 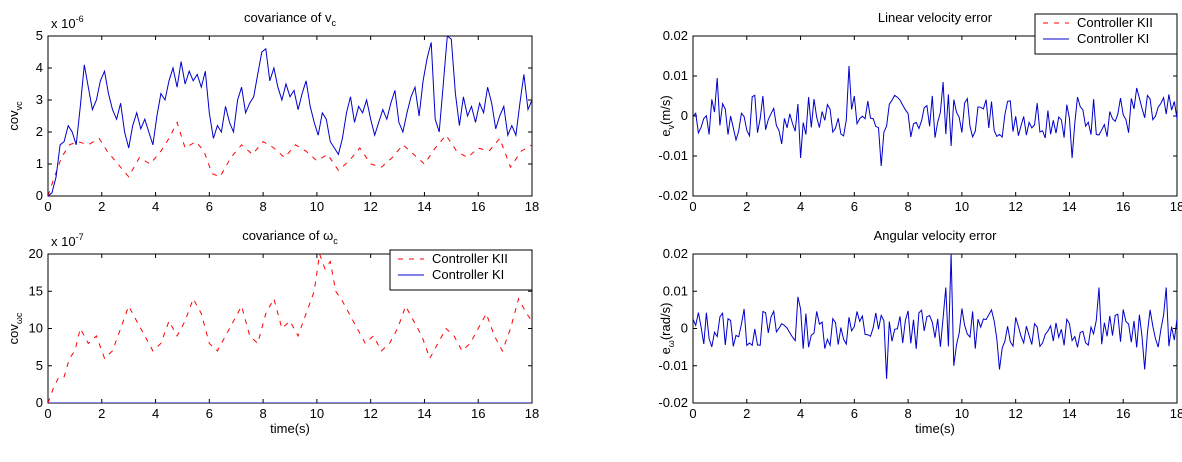 What do you see at coordinates (67, 22) in the screenshot?
I see `axis-exponent-label: x 10-6` at bounding box center [67, 22].